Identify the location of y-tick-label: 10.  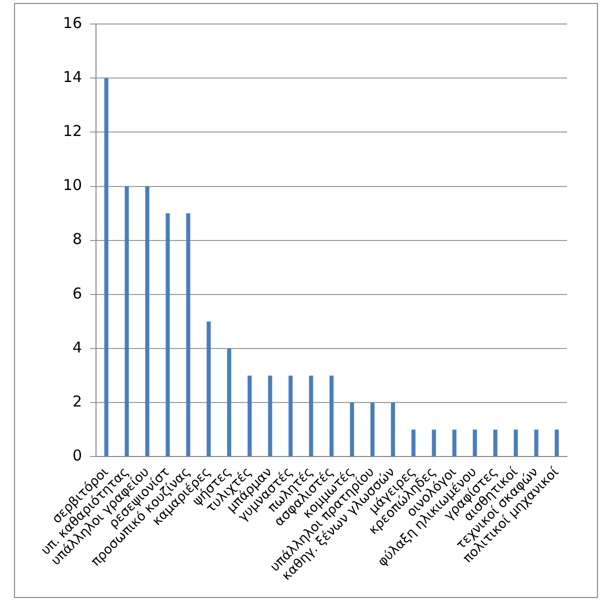
(72, 185).